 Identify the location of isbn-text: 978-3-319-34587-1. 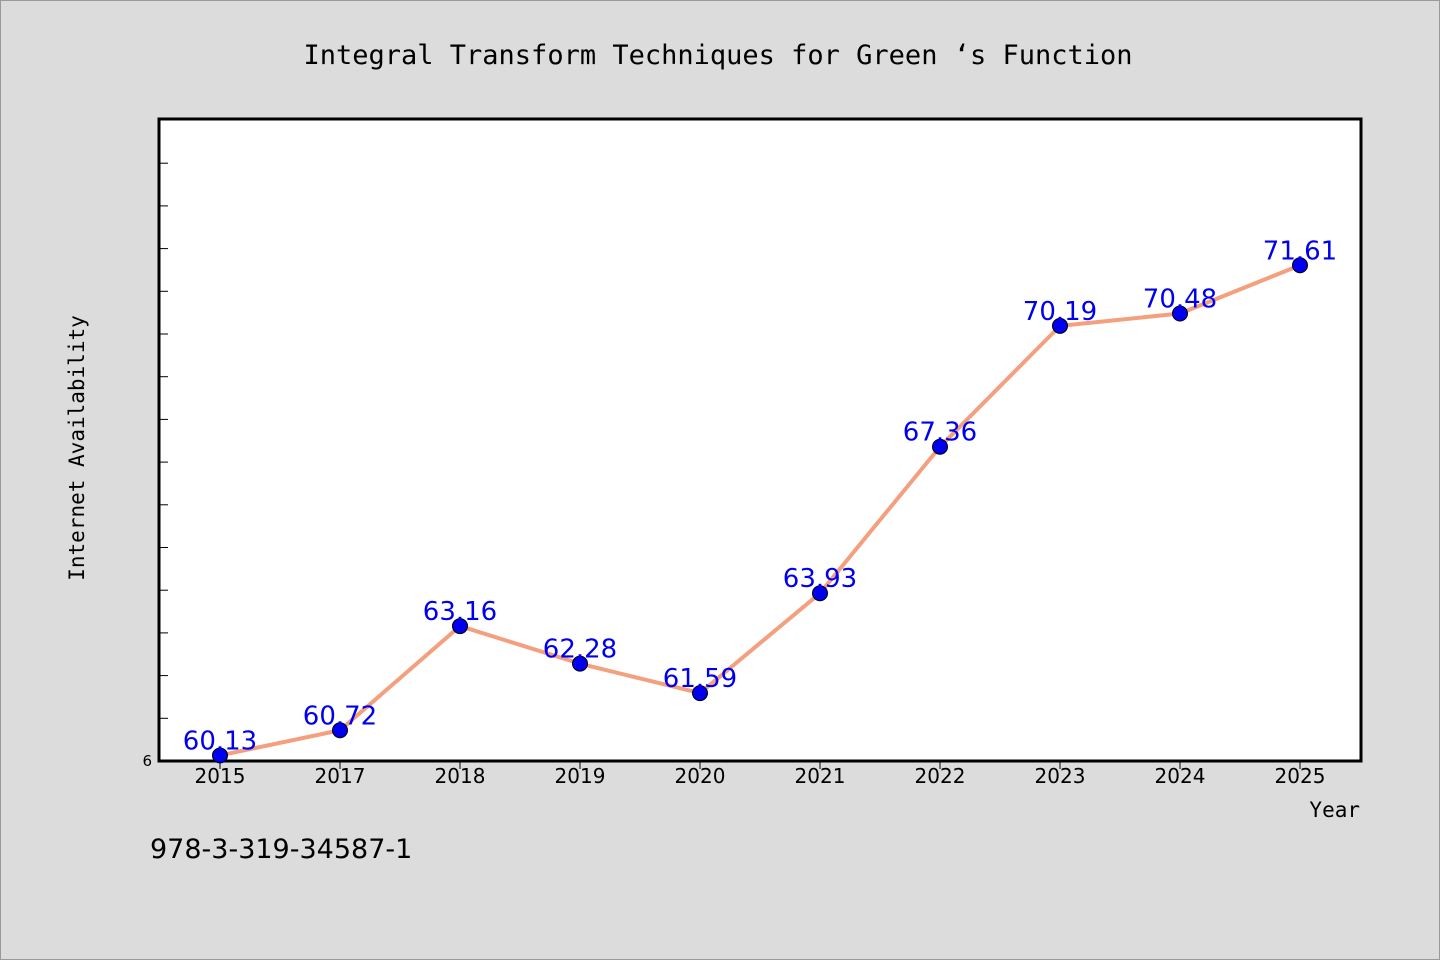
(281, 849).